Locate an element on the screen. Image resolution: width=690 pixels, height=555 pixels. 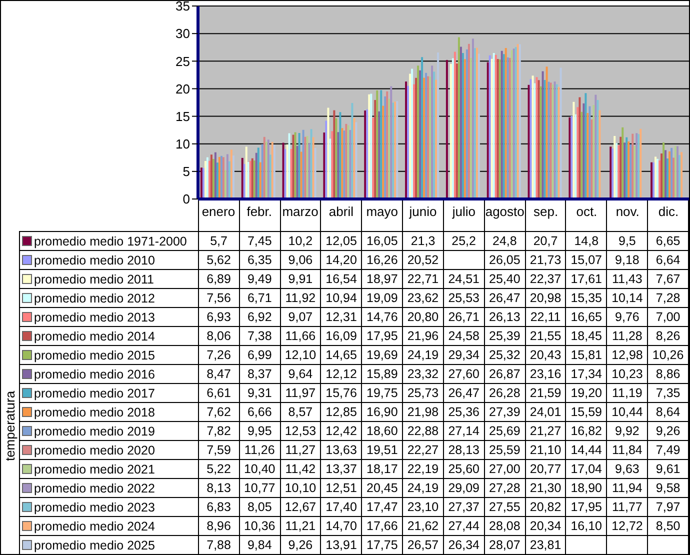
data-label: 24,51 is located at coordinates (463, 279).